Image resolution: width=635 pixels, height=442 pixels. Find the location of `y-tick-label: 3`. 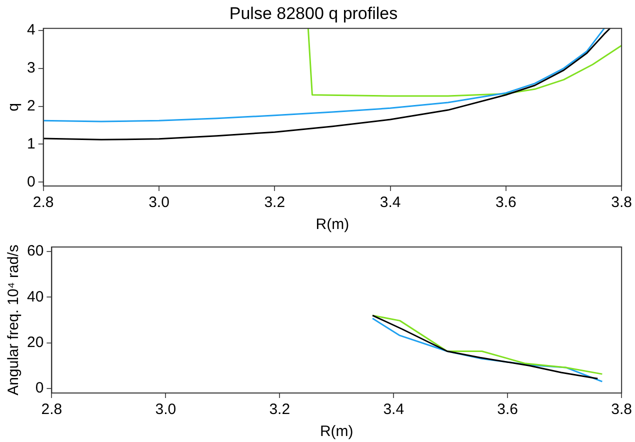

y-tick-label: 3 is located at coordinates (31, 67).